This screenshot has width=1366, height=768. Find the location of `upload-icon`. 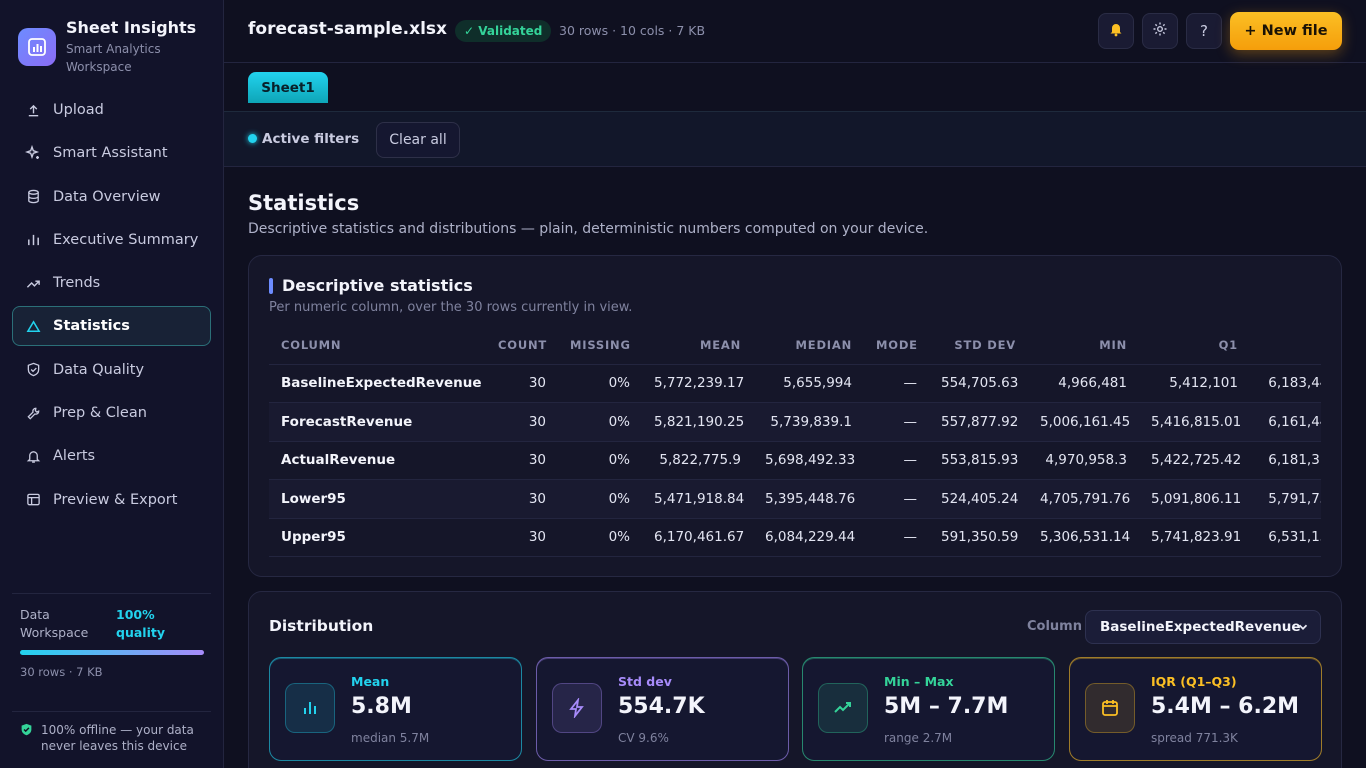

upload-icon is located at coordinates (33, 110).